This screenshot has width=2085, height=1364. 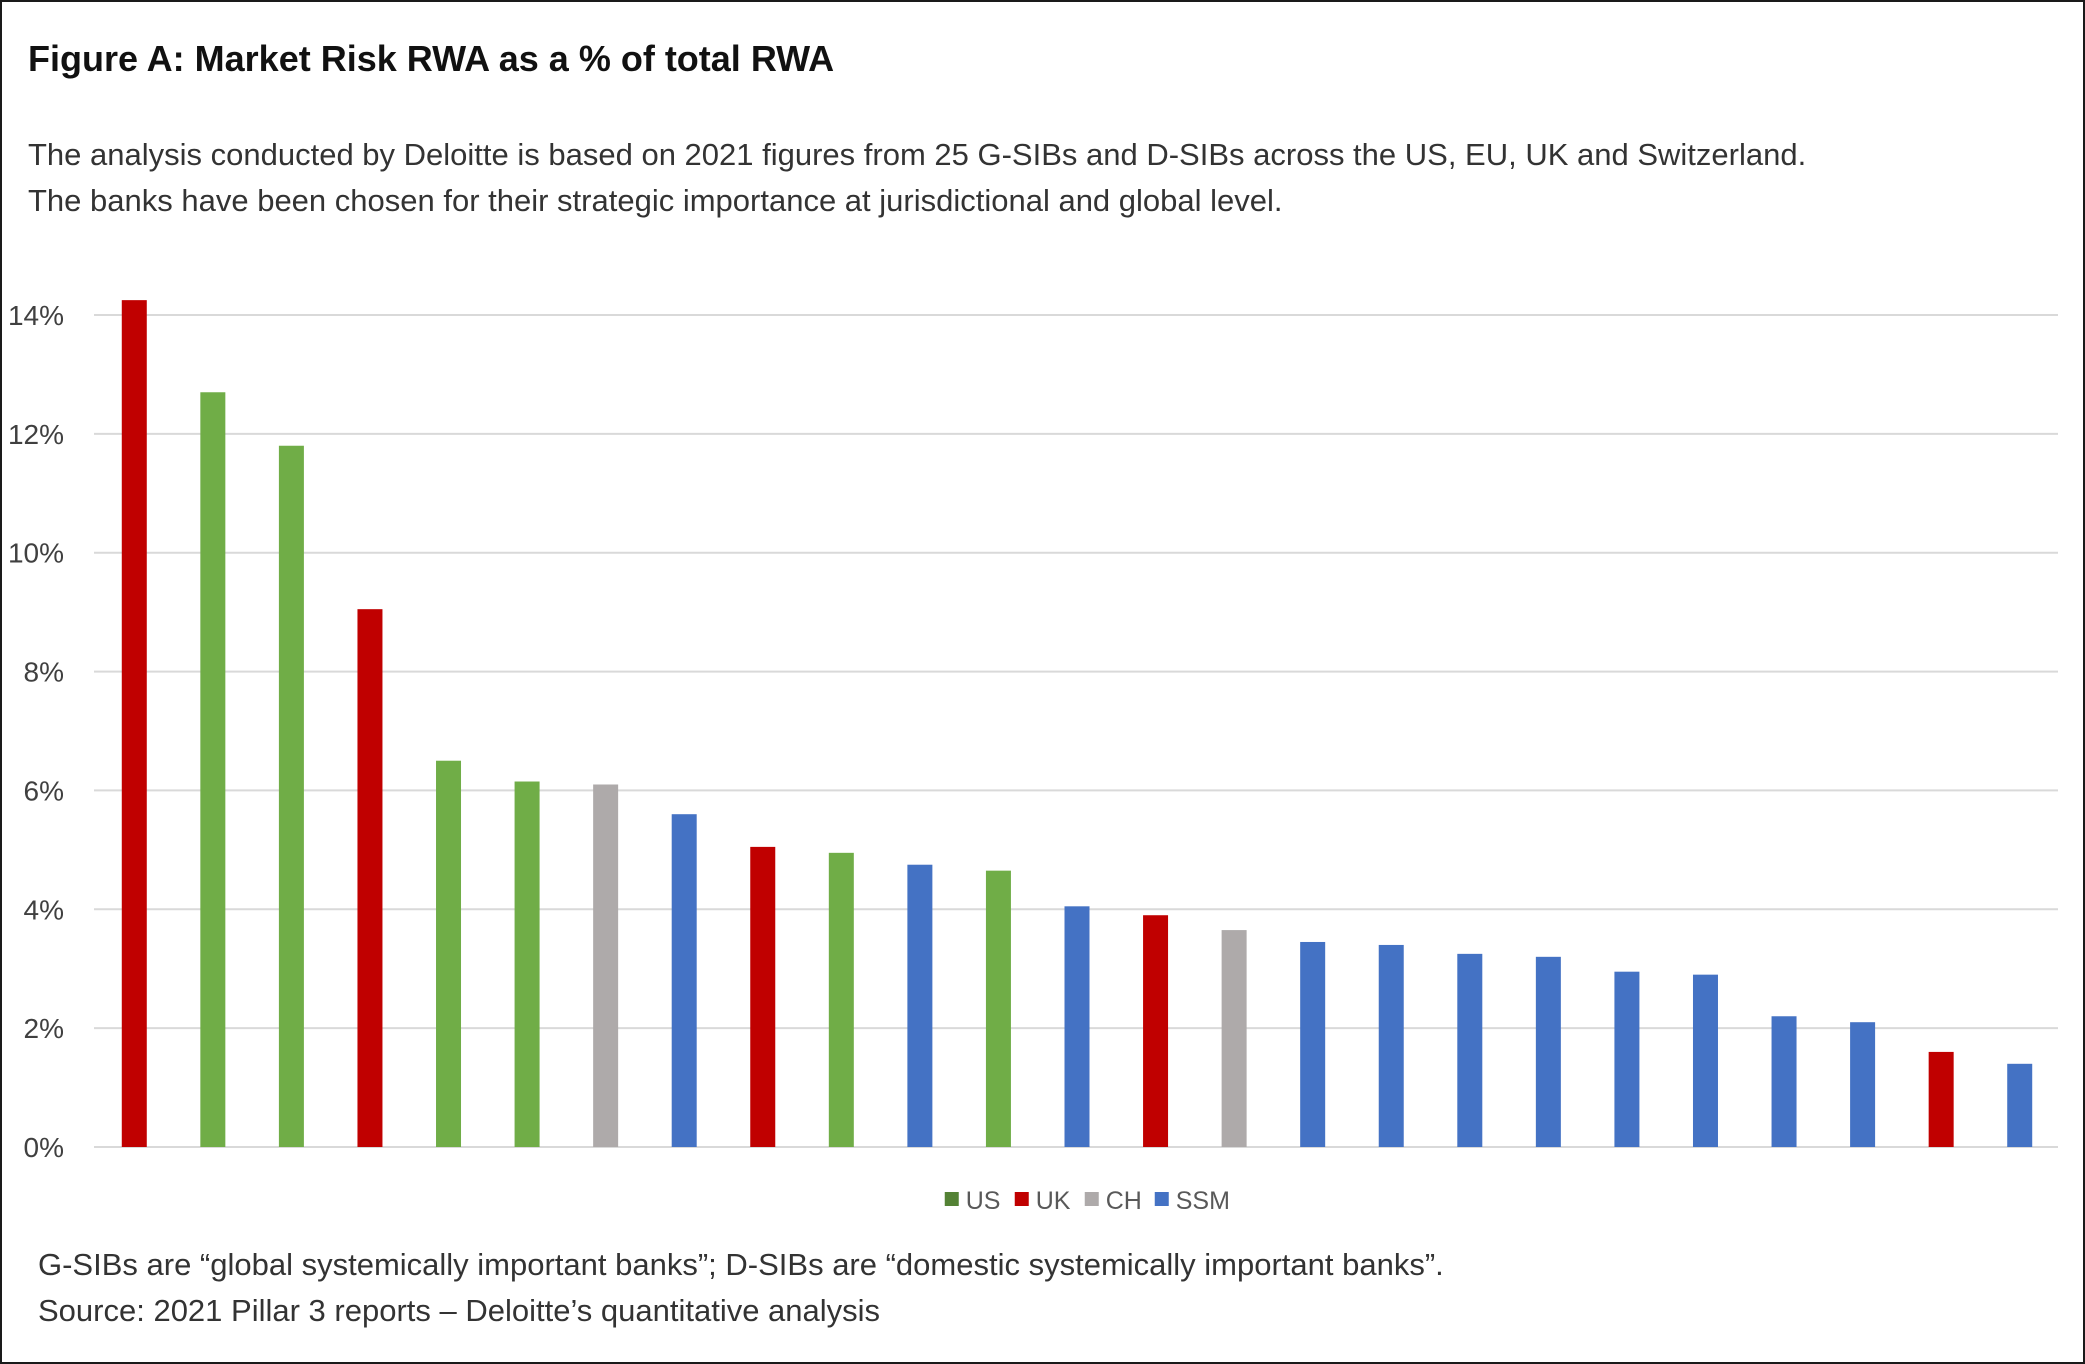 I want to click on chart-legend: US UK CH SSM, so click(x=1087, y=1201).